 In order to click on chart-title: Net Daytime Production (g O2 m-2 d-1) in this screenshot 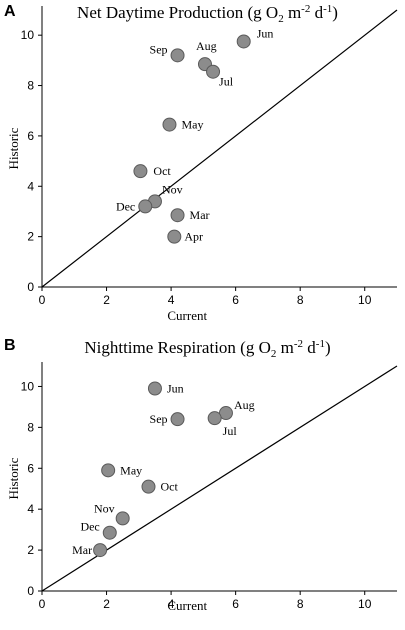, I will do `click(207, 14)`.